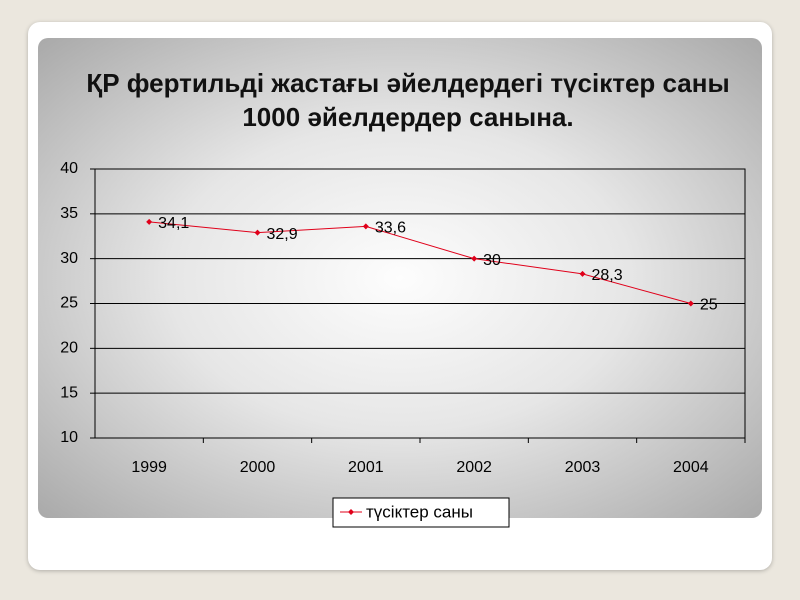 This screenshot has width=800, height=600. What do you see at coordinates (607, 275) in the screenshot?
I see `data-label: 28,3` at bounding box center [607, 275].